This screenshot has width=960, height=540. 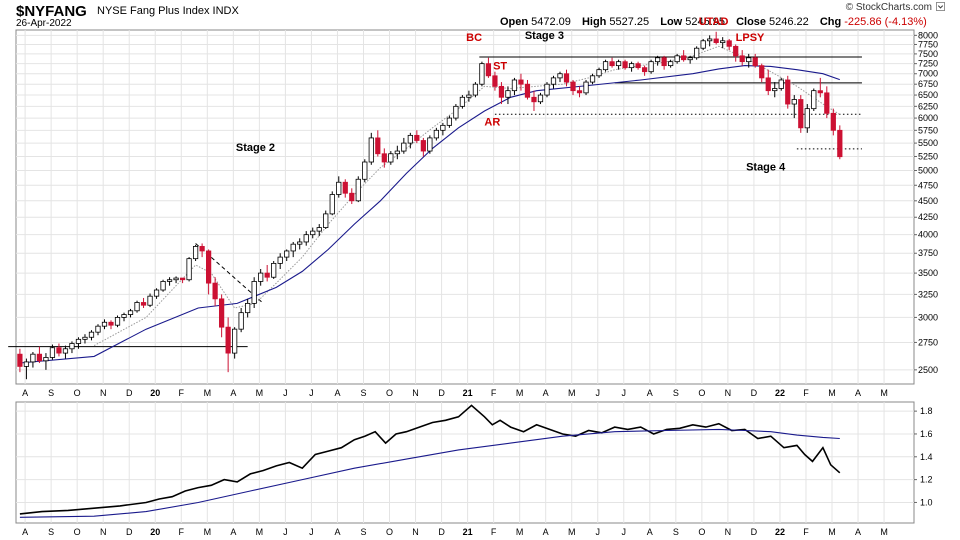 I want to click on price-y-tick-label: 5000, so click(x=928, y=171).